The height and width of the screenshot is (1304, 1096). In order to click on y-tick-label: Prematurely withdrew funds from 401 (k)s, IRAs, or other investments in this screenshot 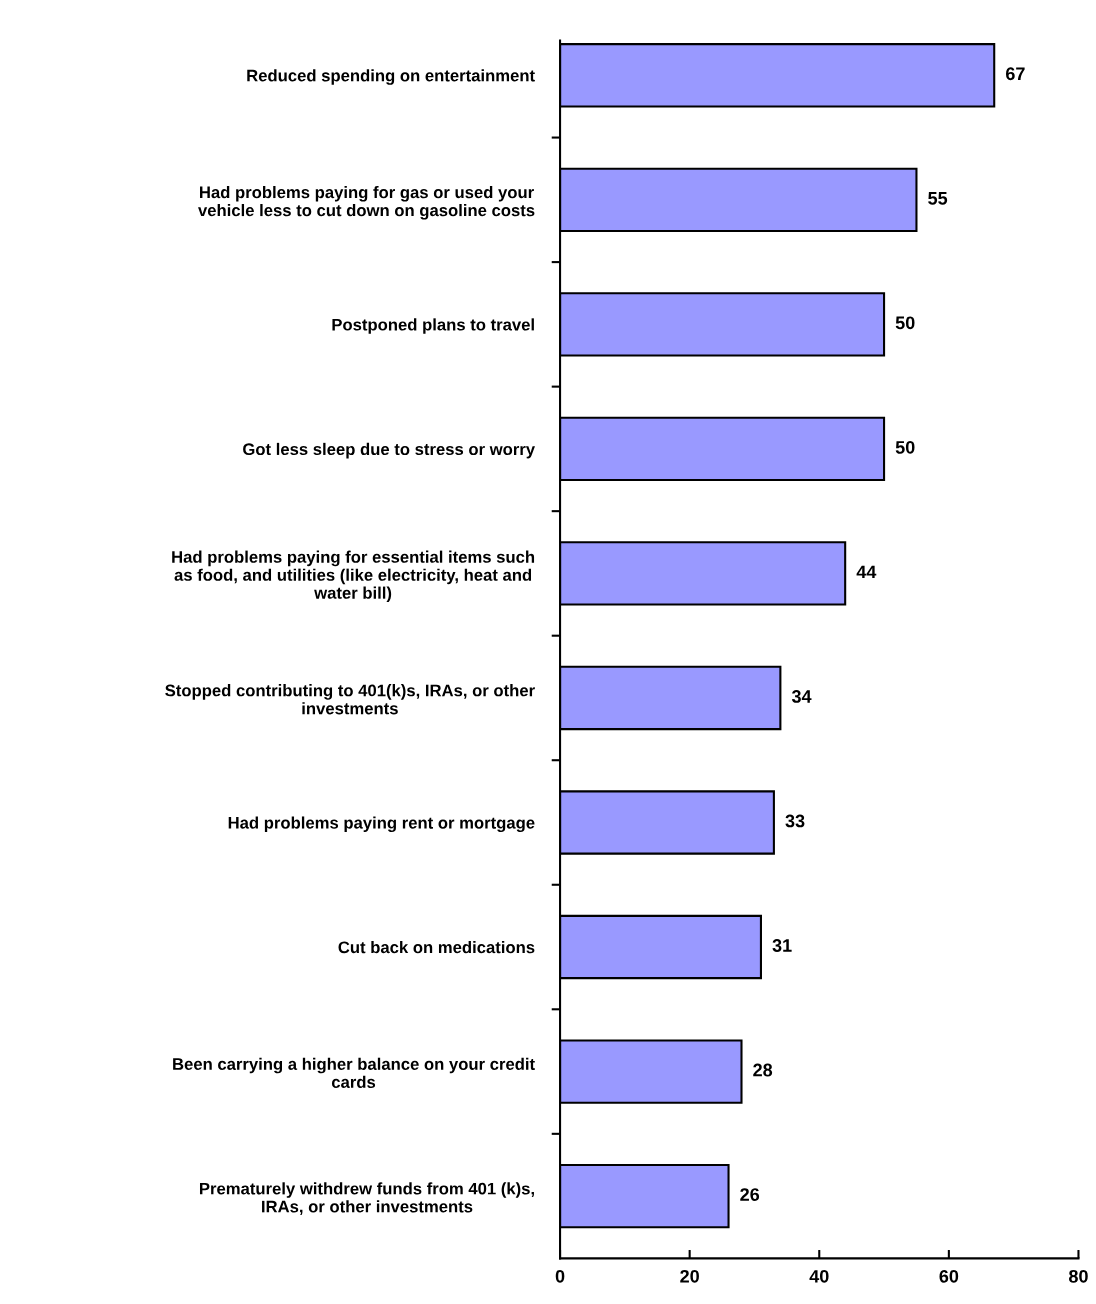, I will do `click(366, 1198)`.